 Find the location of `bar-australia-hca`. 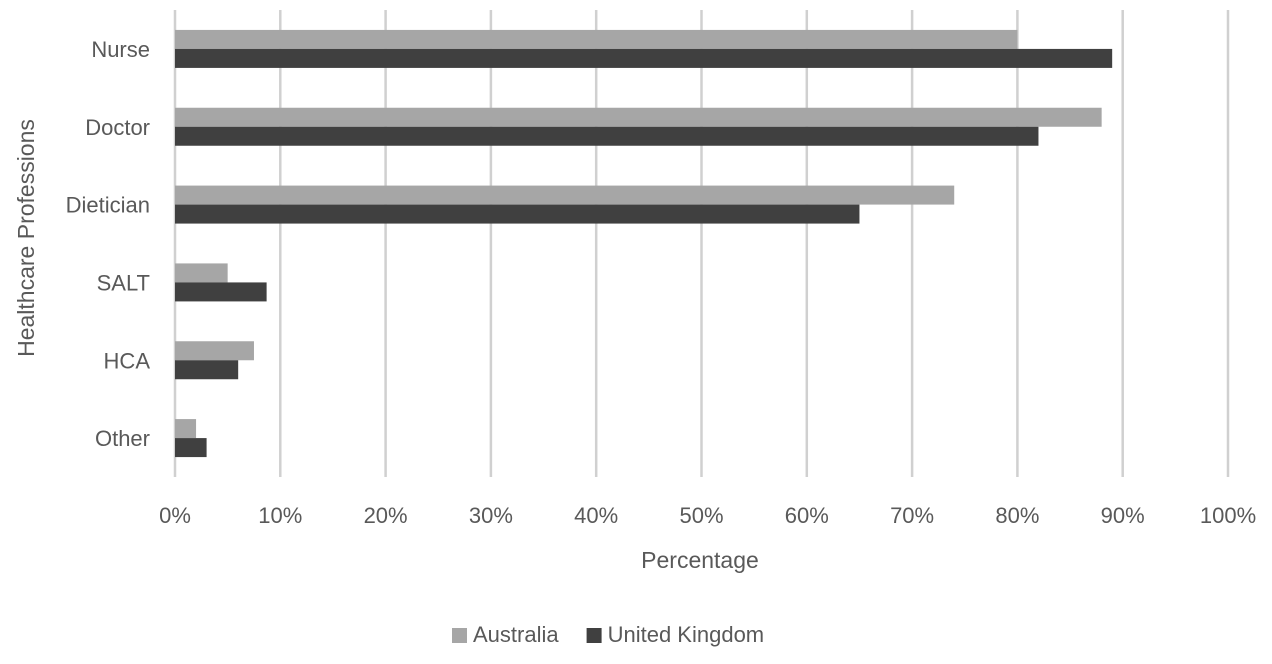

bar-australia-hca is located at coordinates (214, 351).